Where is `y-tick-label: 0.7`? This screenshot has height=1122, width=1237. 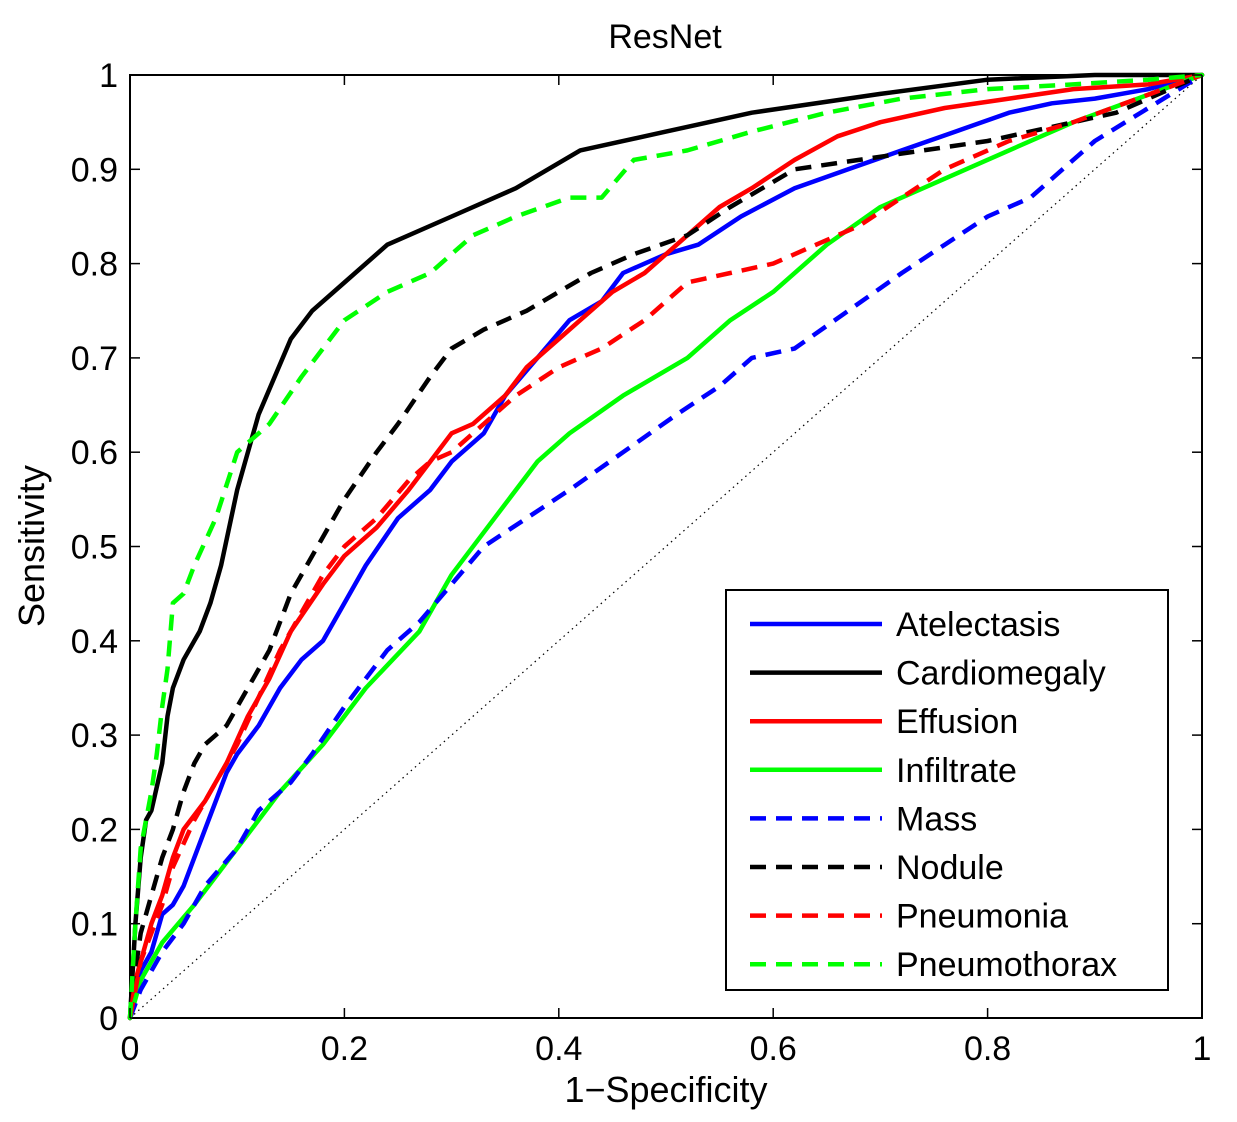
y-tick-label: 0.7 is located at coordinates (94, 359).